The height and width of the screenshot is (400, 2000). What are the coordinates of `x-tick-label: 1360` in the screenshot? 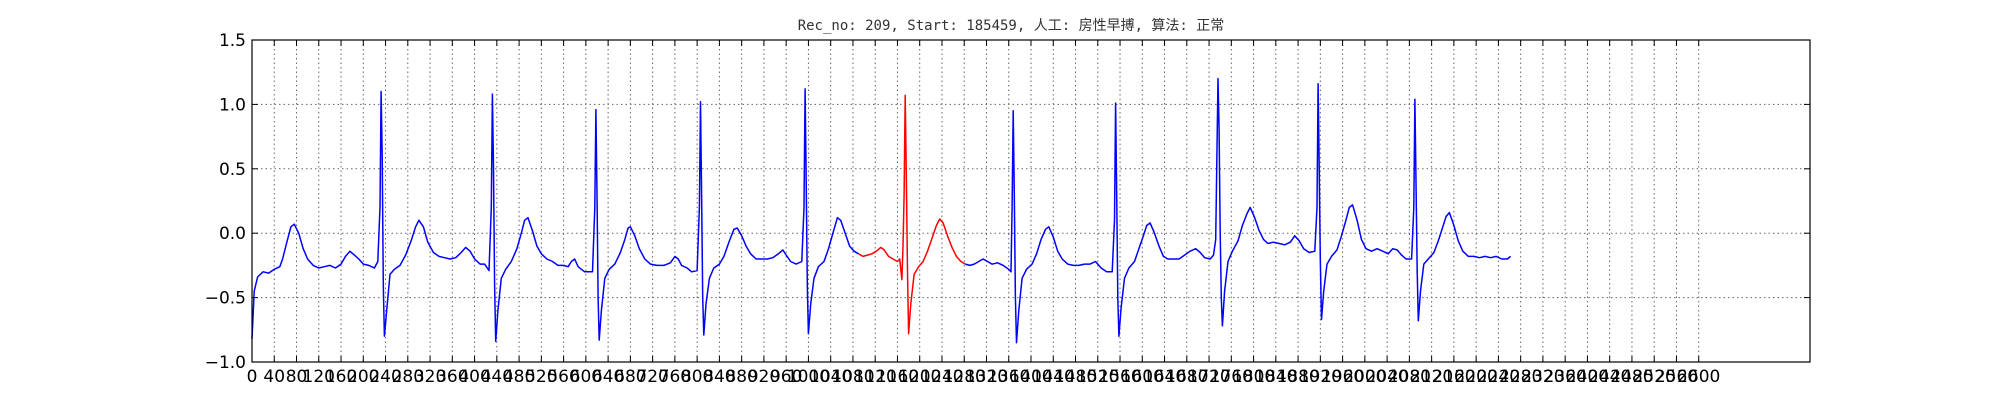 It's located at (1008, 377).